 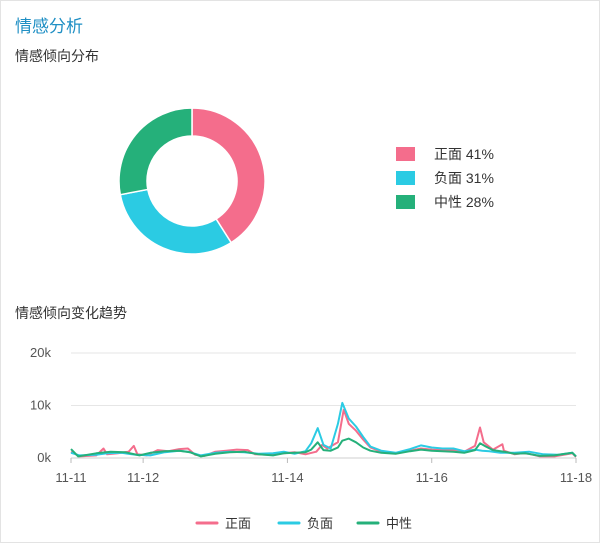 What do you see at coordinates (44, 457) in the screenshot?
I see `y-tick-label-0: 0k` at bounding box center [44, 457].